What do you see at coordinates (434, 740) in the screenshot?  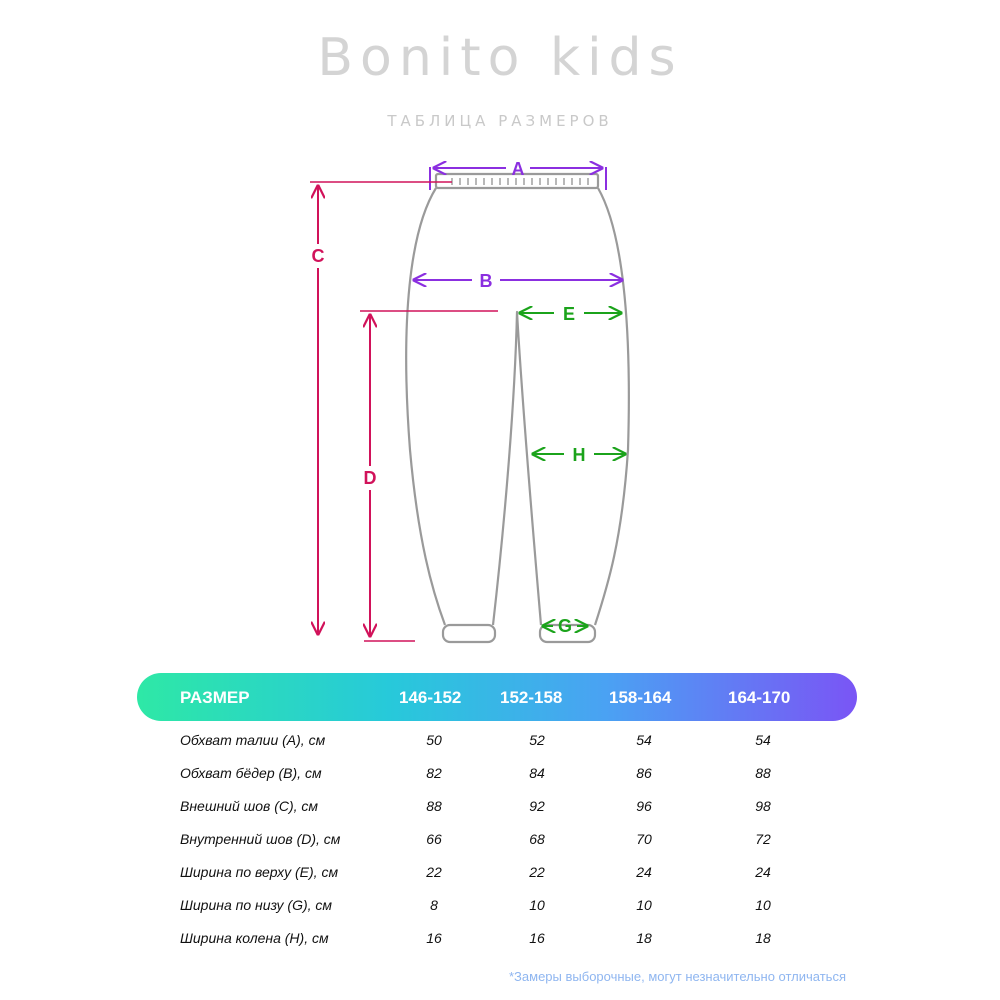 I see `table-cell: 50` at bounding box center [434, 740].